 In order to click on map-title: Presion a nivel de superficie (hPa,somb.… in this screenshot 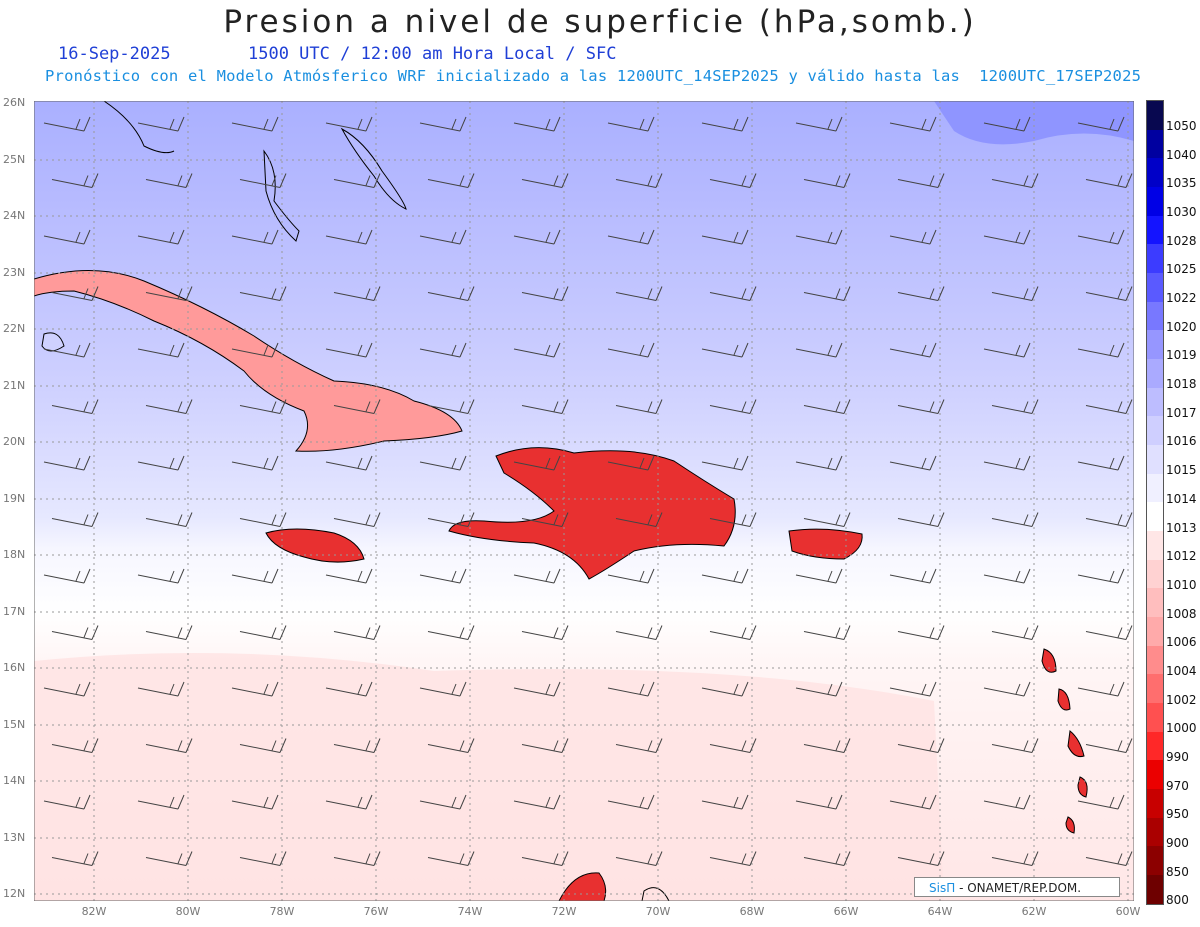, I will do `click(600, 22)`.